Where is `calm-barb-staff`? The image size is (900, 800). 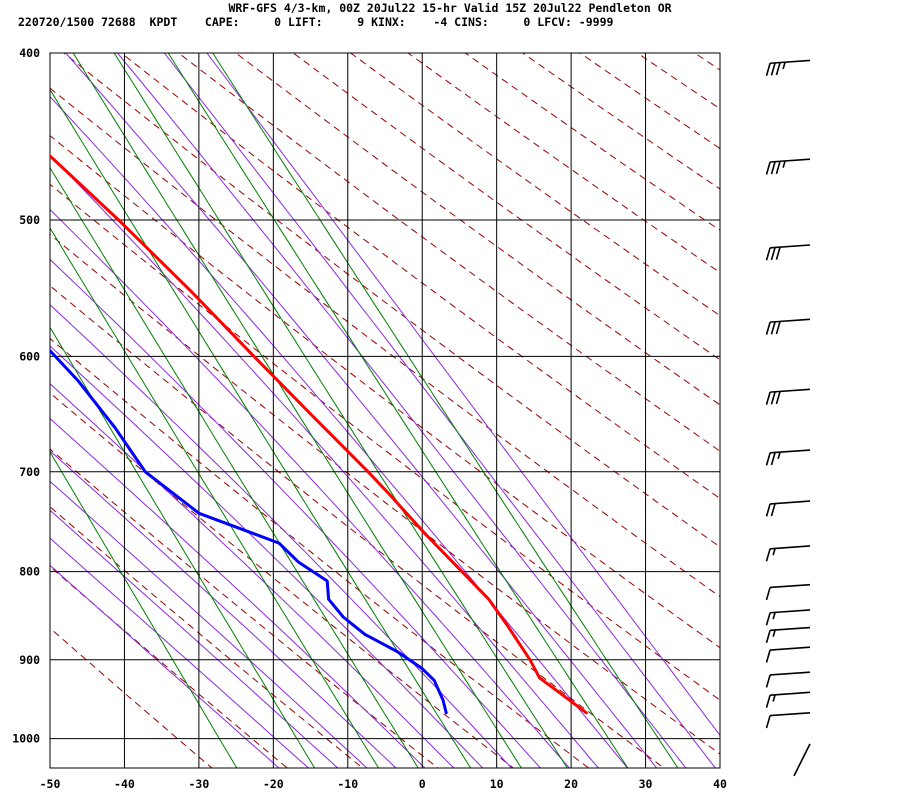
calm-barb-staff is located at coordinates (802, 760).